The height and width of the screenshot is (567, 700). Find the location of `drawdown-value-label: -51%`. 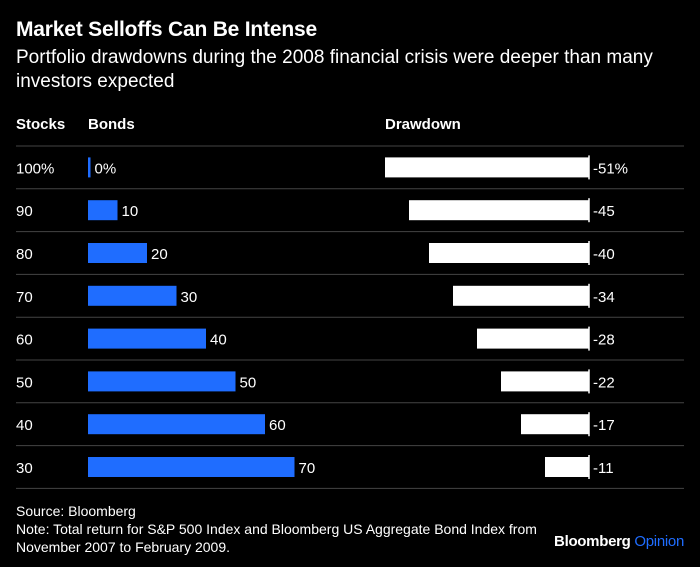

drawdown-value-label: -51% is located at coordinates (610, 168).